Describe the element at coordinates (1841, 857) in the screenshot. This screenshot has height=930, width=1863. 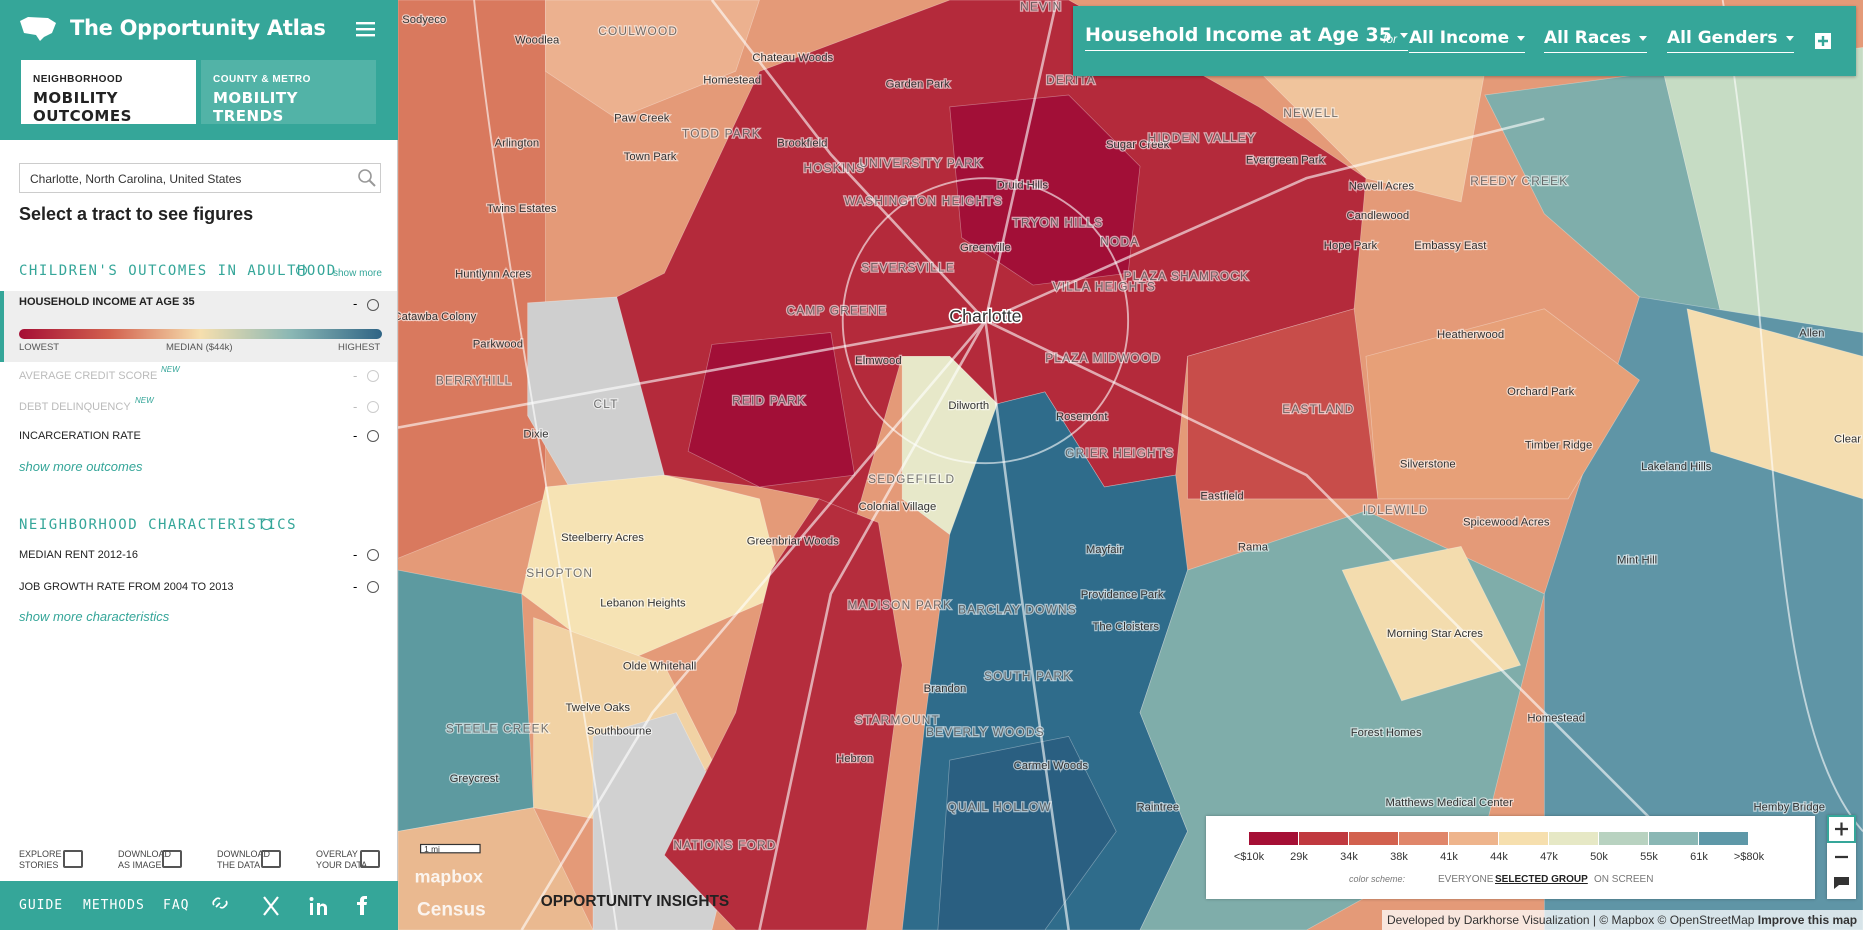
I see `zoom-controls` at that location.